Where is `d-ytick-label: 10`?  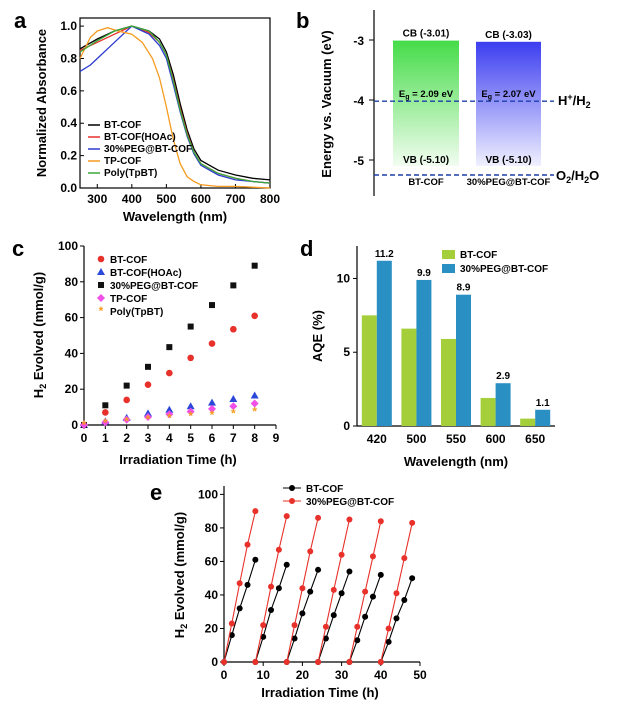
d-ytick-label: 10 is located at coordinates (344, 278).